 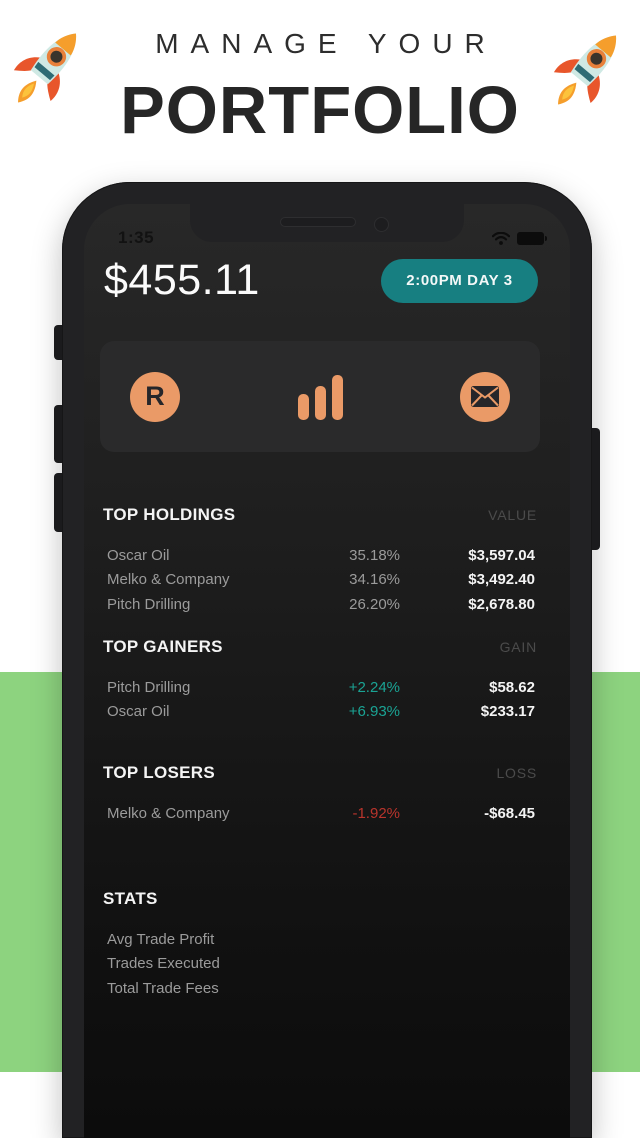 I want to click on r-avatar-icon: R, so click(x=155, y=396).